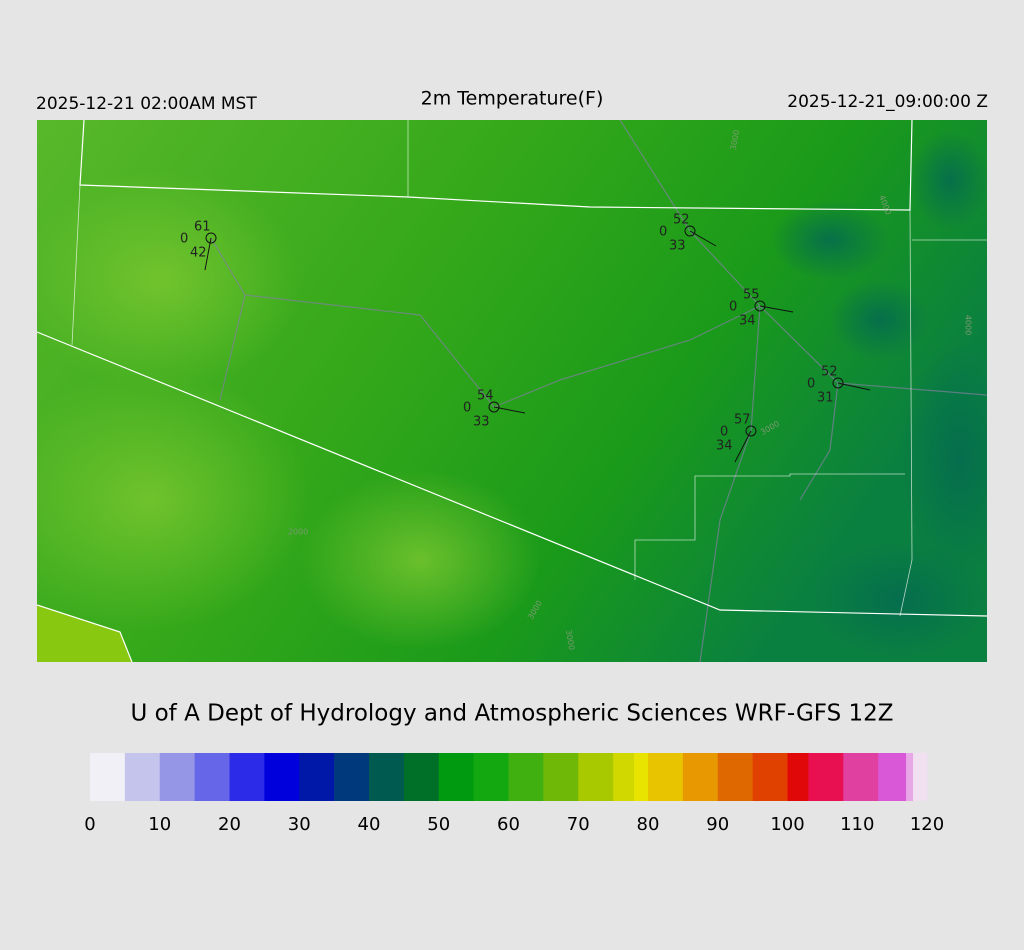 The height and width of the screenshot is (950, 1024). What do you see at coordinates (146, 104) in the screenshot?
I see `local-time: 2025-12-21 02:00AM MST` at bounding box center [146, 104].